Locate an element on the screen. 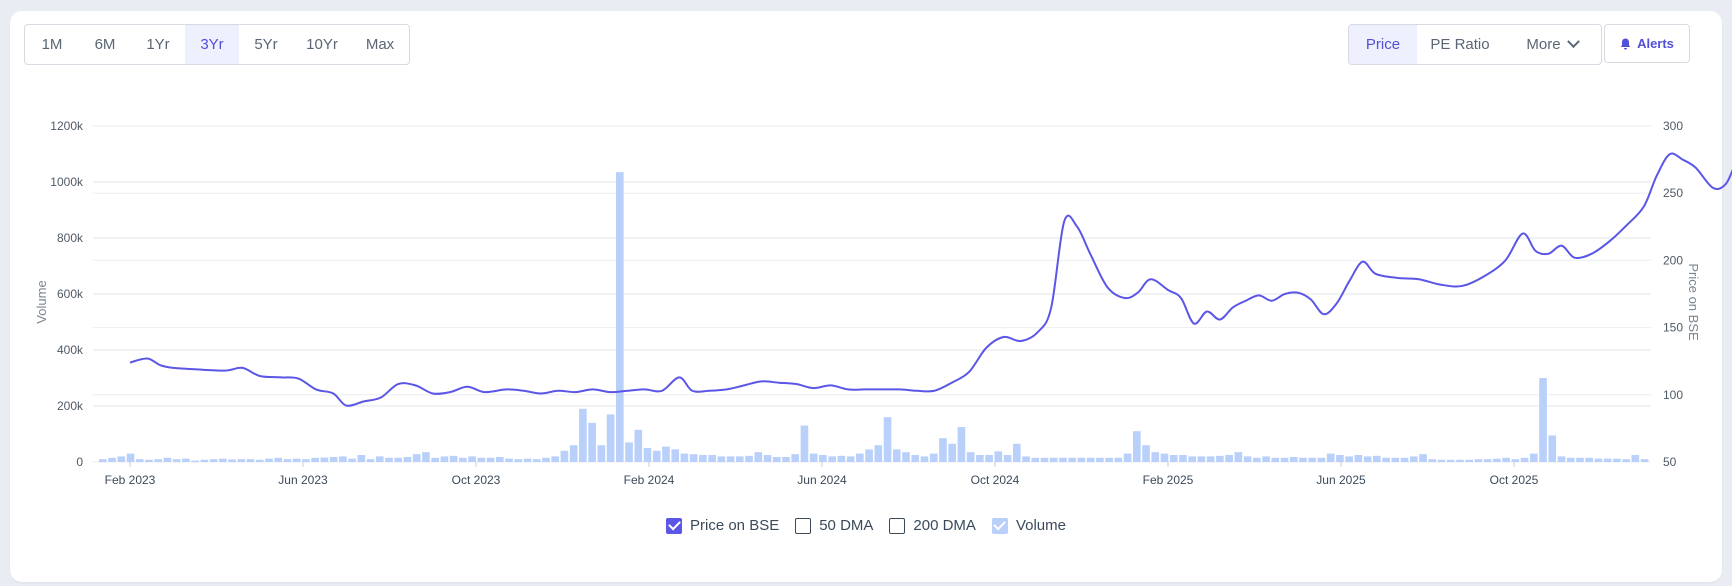  alerts-button: Alerts is located at coordinates (1647, 43).